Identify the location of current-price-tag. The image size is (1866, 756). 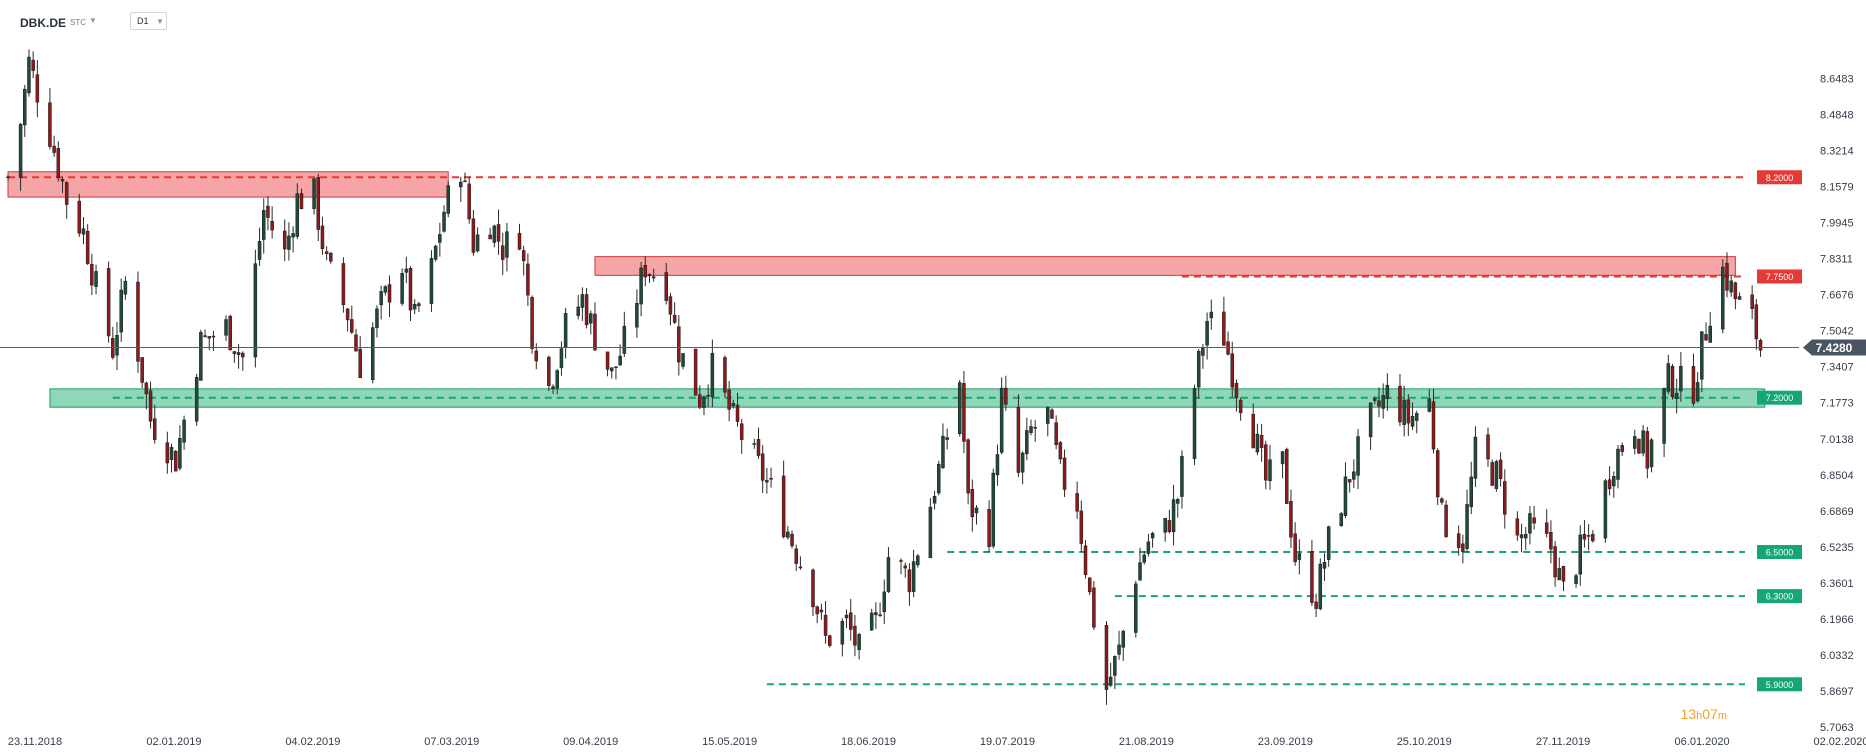
(1834, 347).